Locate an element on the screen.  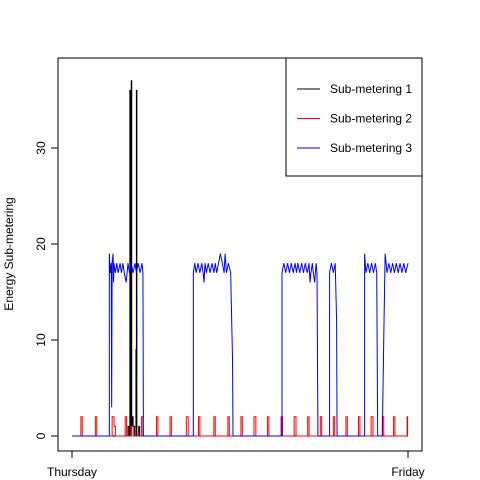
x-axis: Thursday Friday is located at coordinates (236, 464).